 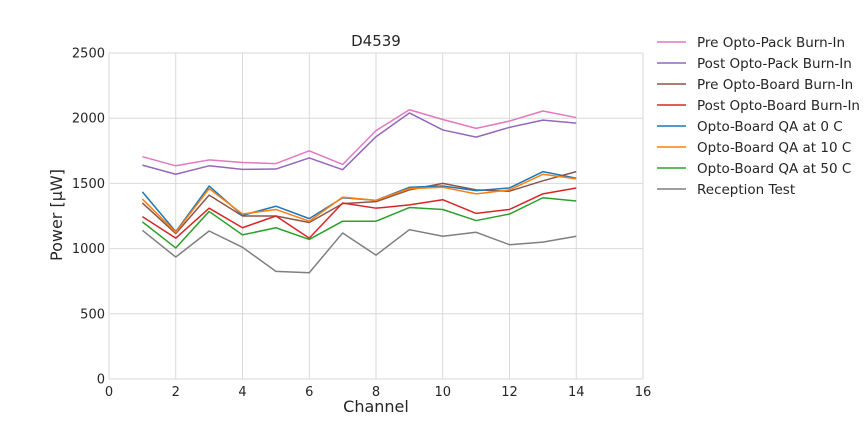 What do you see at coordinates (771, 43) in the screenshot?
I see `legend-entry: Pre Opto-Pack Burn-In` at bounding box center [771, 43].